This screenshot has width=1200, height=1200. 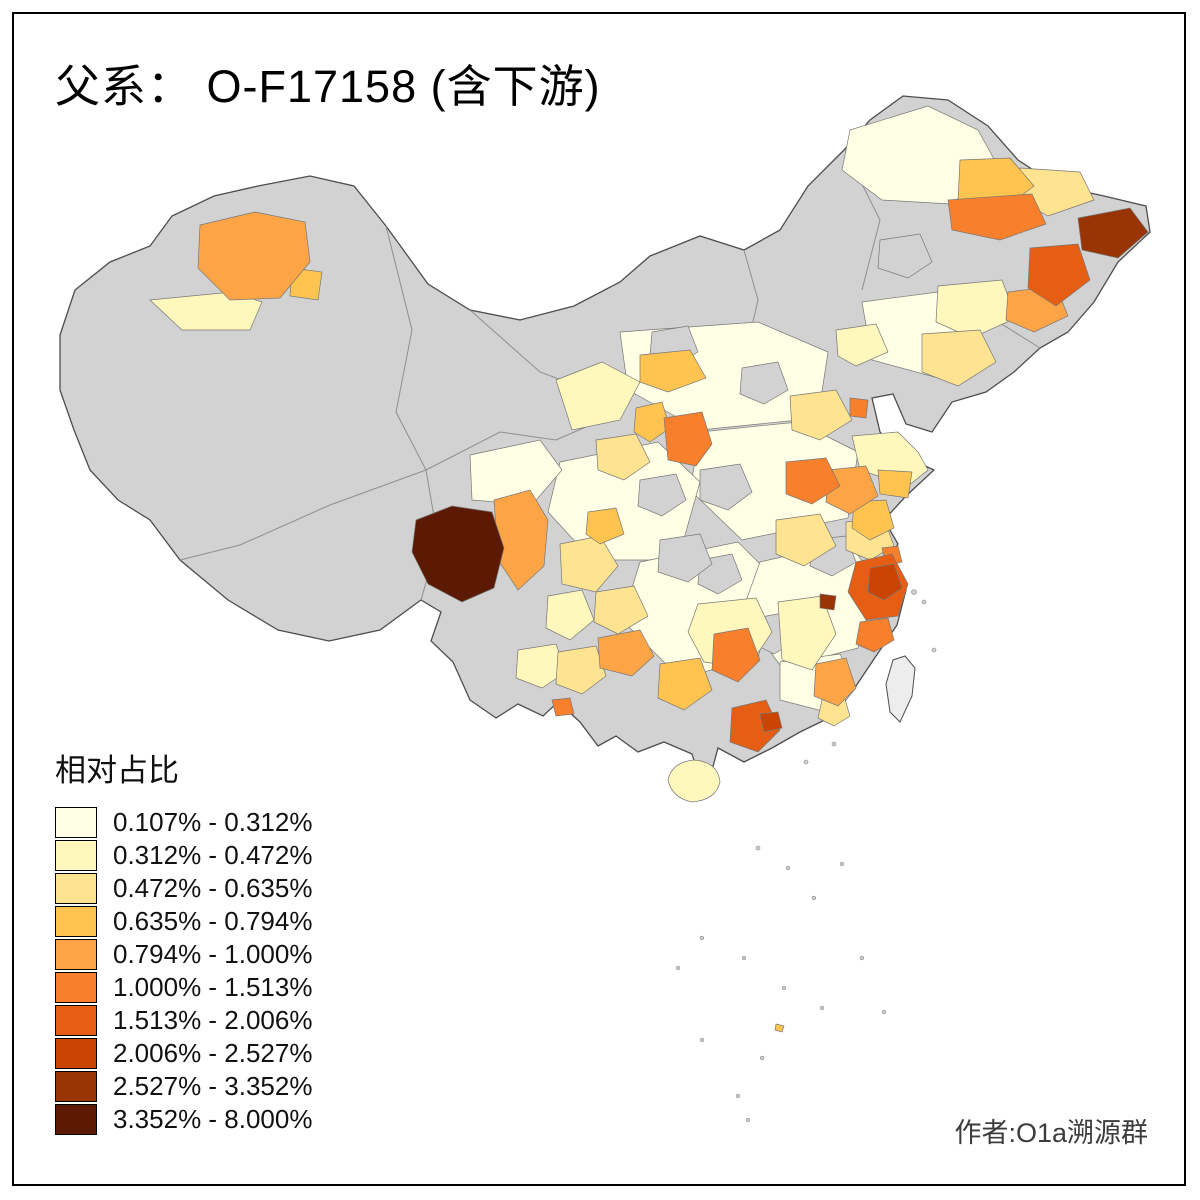 What do you see at coordinates (213, 954) in the screenshot?
I see `legend-label: 0.794% - 1.000%` at bounding box center [213, 954].